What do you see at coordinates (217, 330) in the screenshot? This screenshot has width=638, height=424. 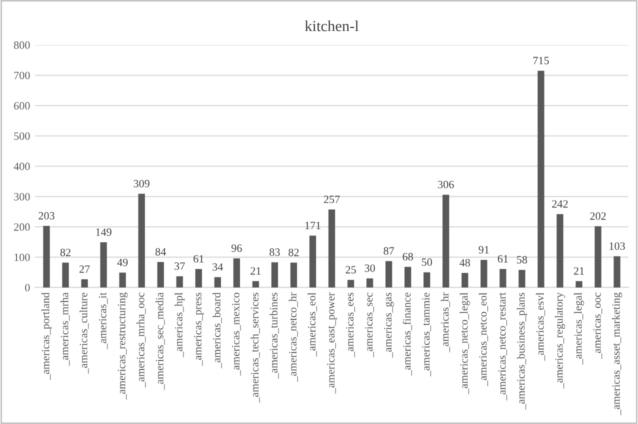 I see `x-tick-label: _americas_board` at bounding box center [217, 330].